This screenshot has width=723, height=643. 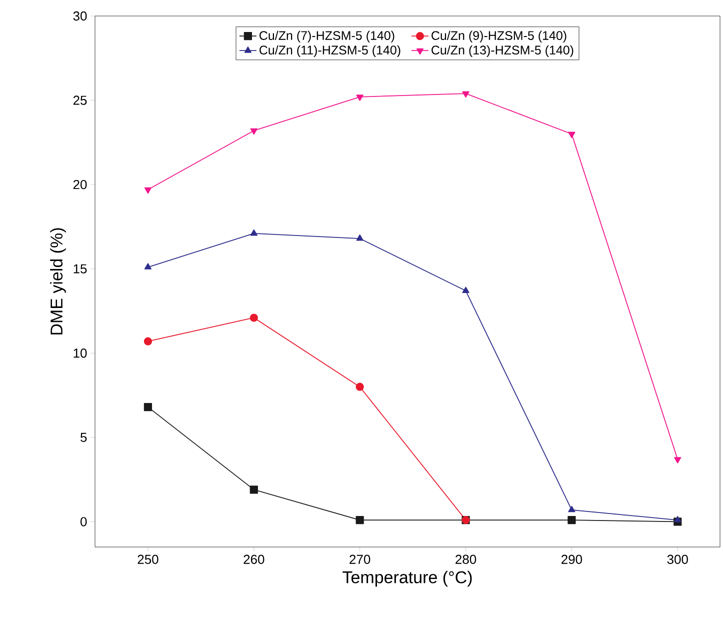 What do you see at coordinates (327, 36) in the screenshot?
I see `legend-label: Cu/Zn (7)-HZSM-5 (140)` at bounding box center [327, 36].